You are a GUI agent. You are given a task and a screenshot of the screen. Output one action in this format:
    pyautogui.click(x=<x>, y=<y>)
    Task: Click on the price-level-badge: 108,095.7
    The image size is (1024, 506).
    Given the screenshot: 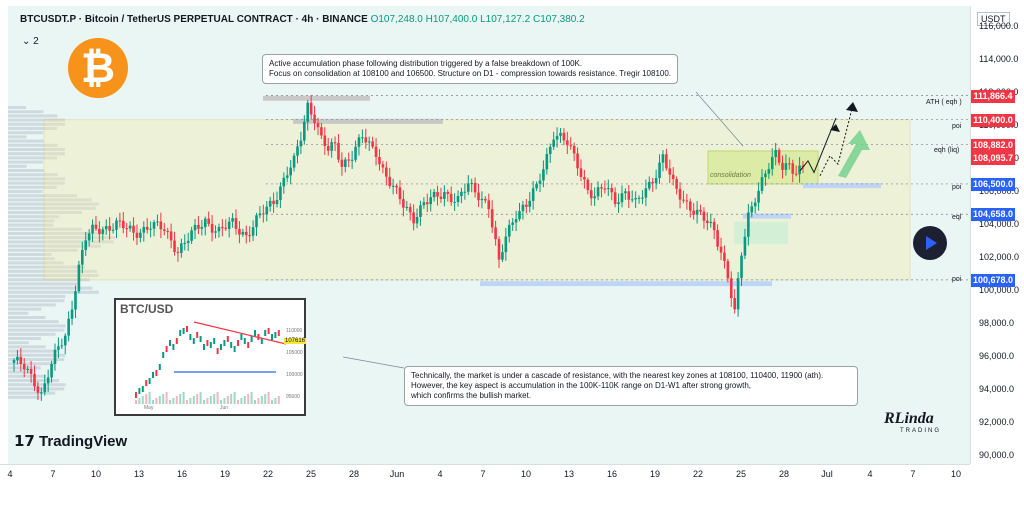 What is the action you would take?
    pyautogui.click(x=993, y=158)
    